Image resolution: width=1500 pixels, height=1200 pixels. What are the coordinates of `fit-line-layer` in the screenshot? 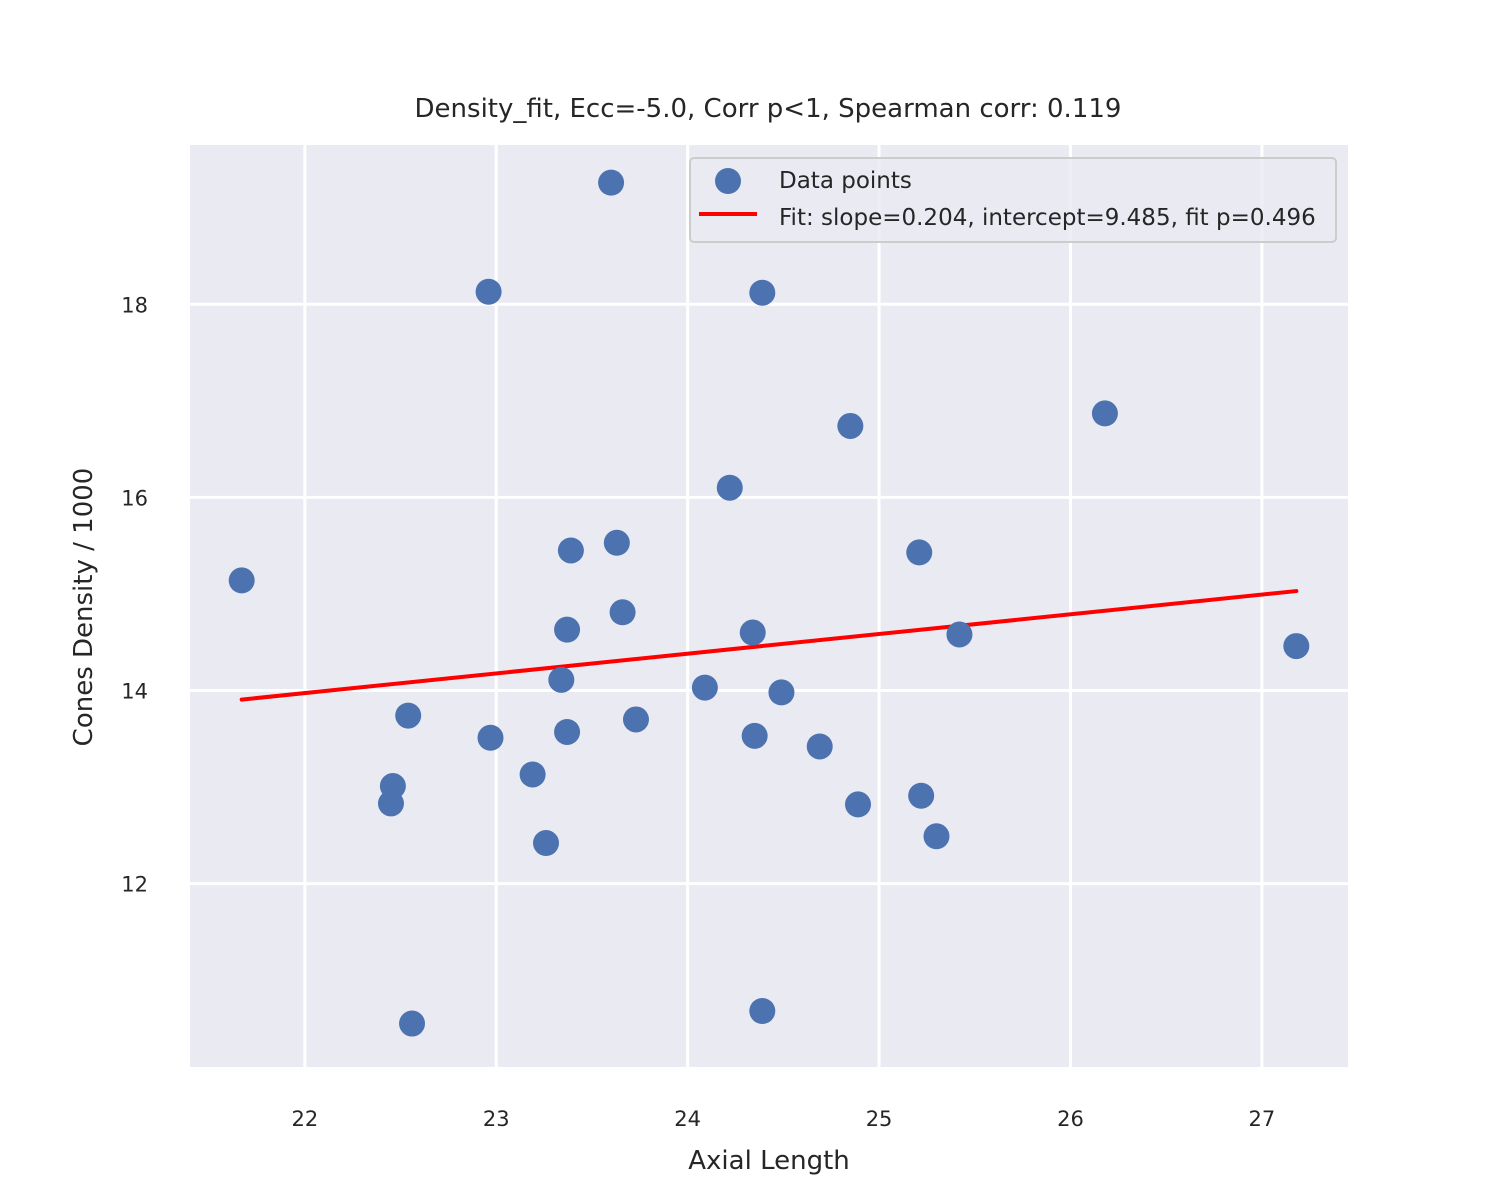 It's located at (769, 645).